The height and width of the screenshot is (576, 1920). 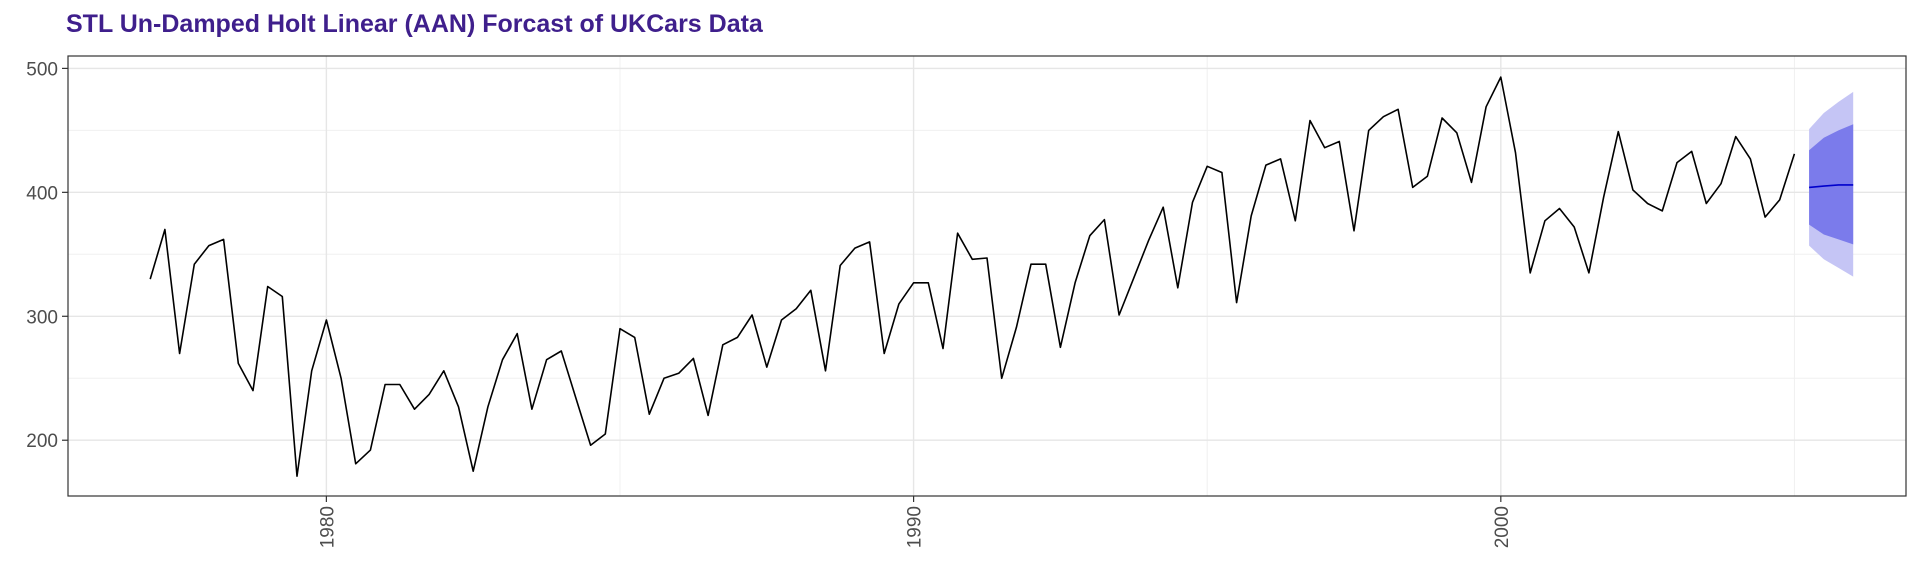 What do you see at coordinates (42, 193) in the screenshot?
I see `y-tick-label: 400` at bounding box center [42, 193].